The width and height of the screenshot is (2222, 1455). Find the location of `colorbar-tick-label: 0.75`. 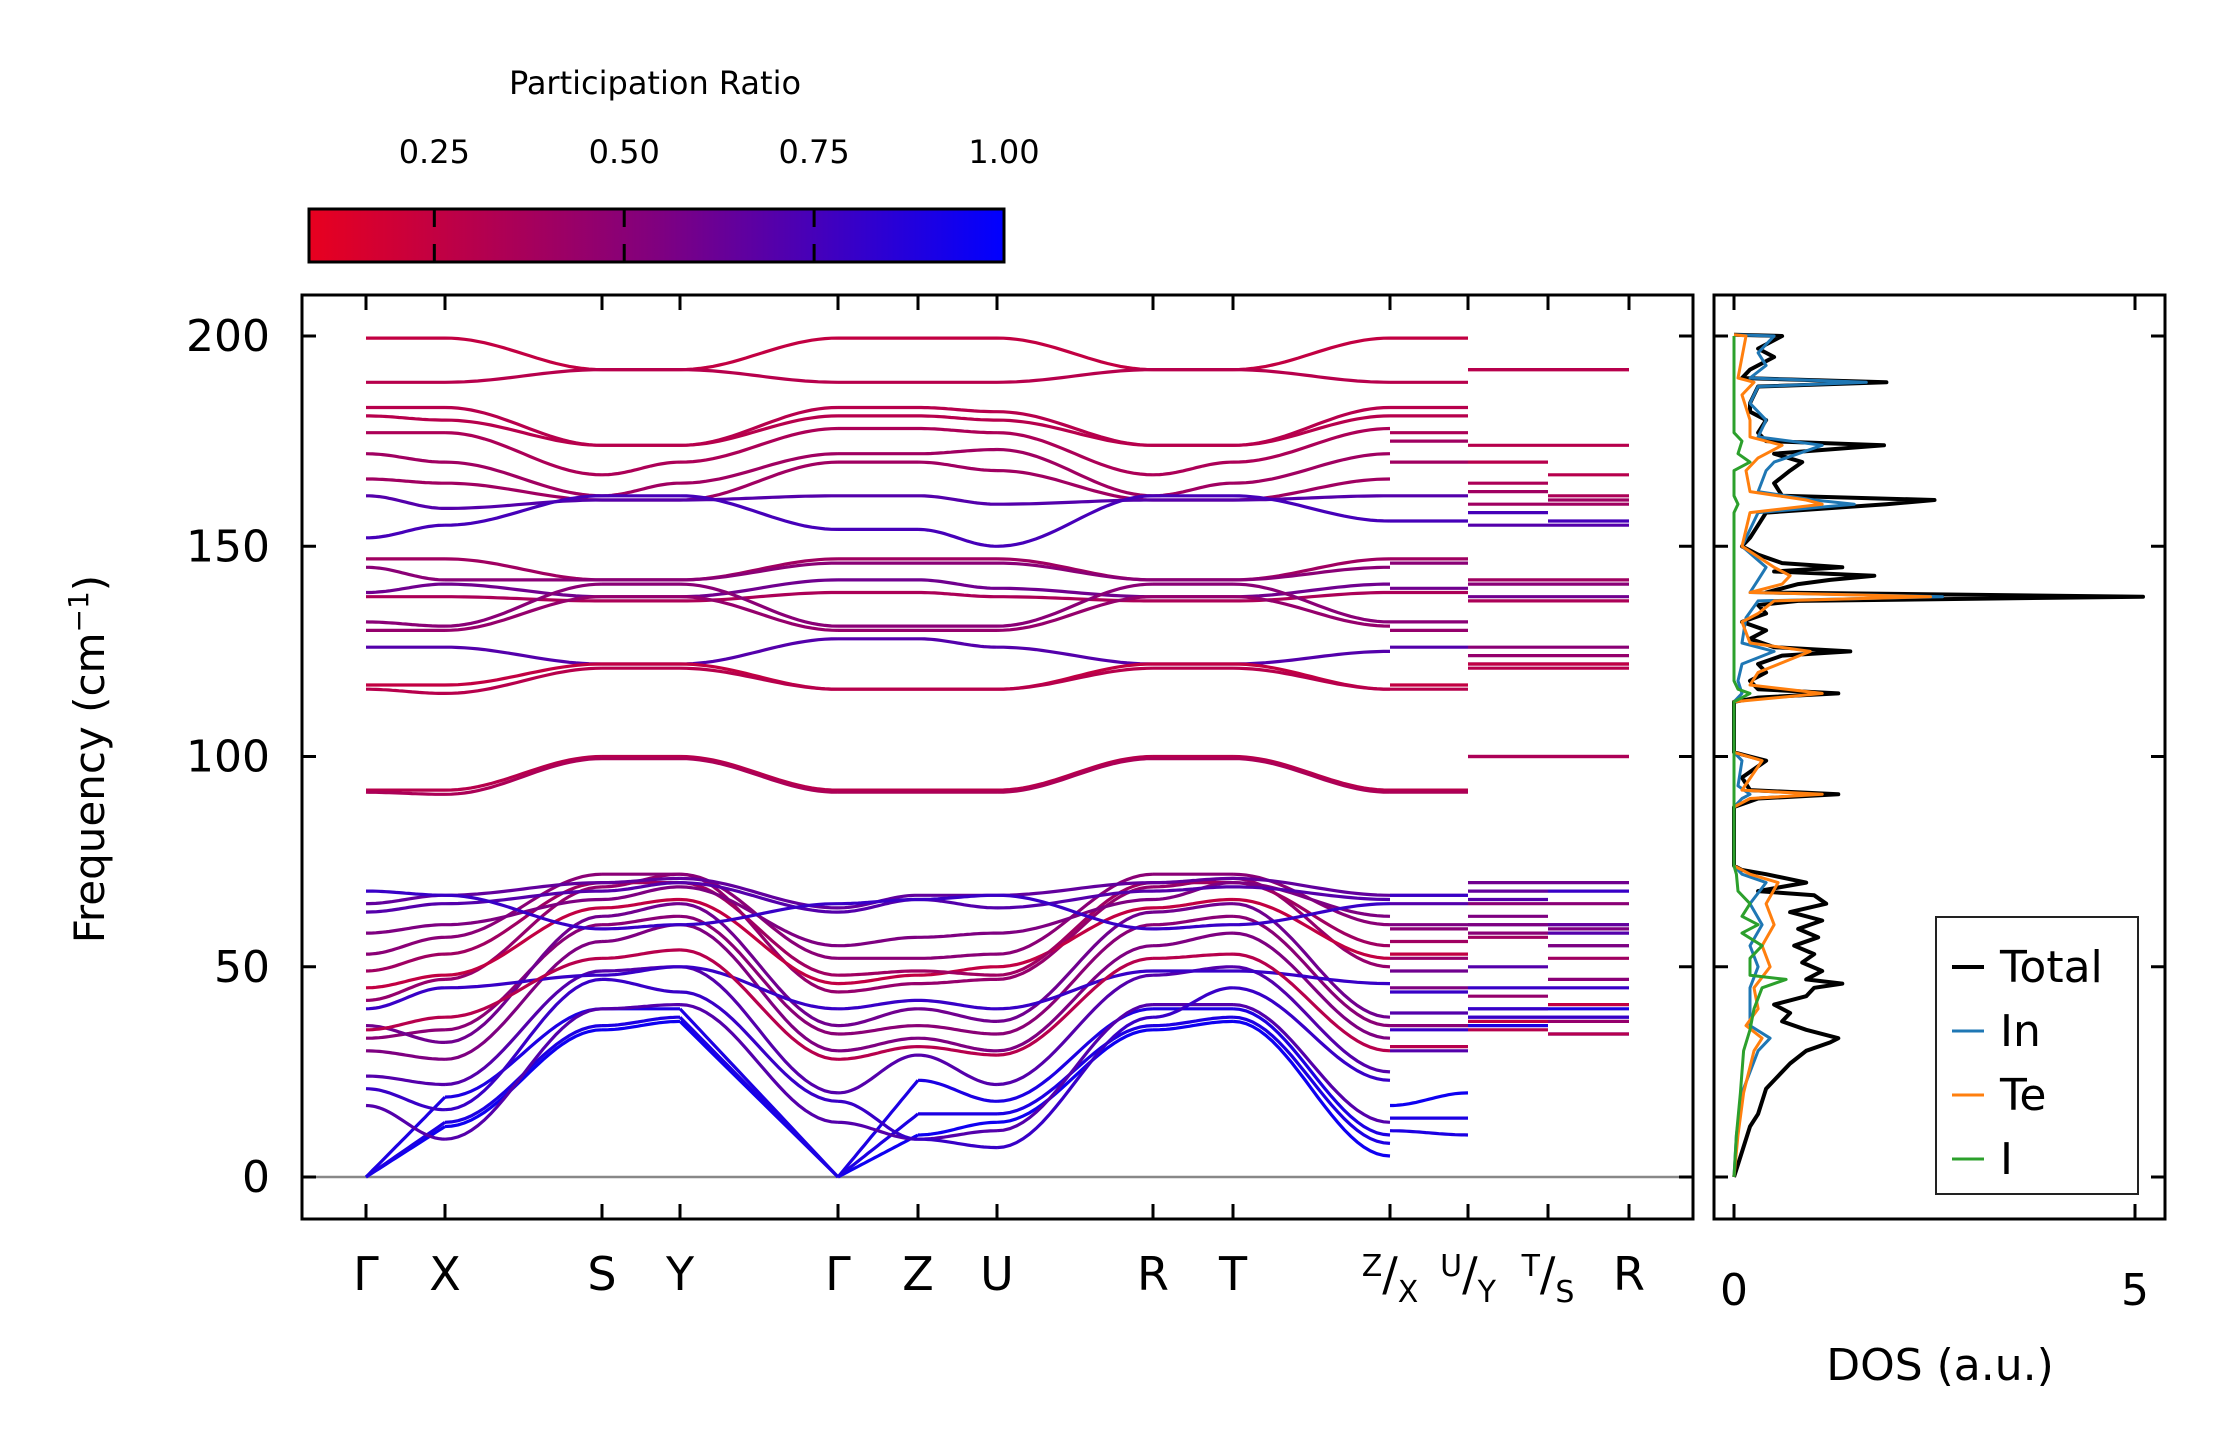

colorbar-tick-label: 0.75 is located at coordinates (813, 152).